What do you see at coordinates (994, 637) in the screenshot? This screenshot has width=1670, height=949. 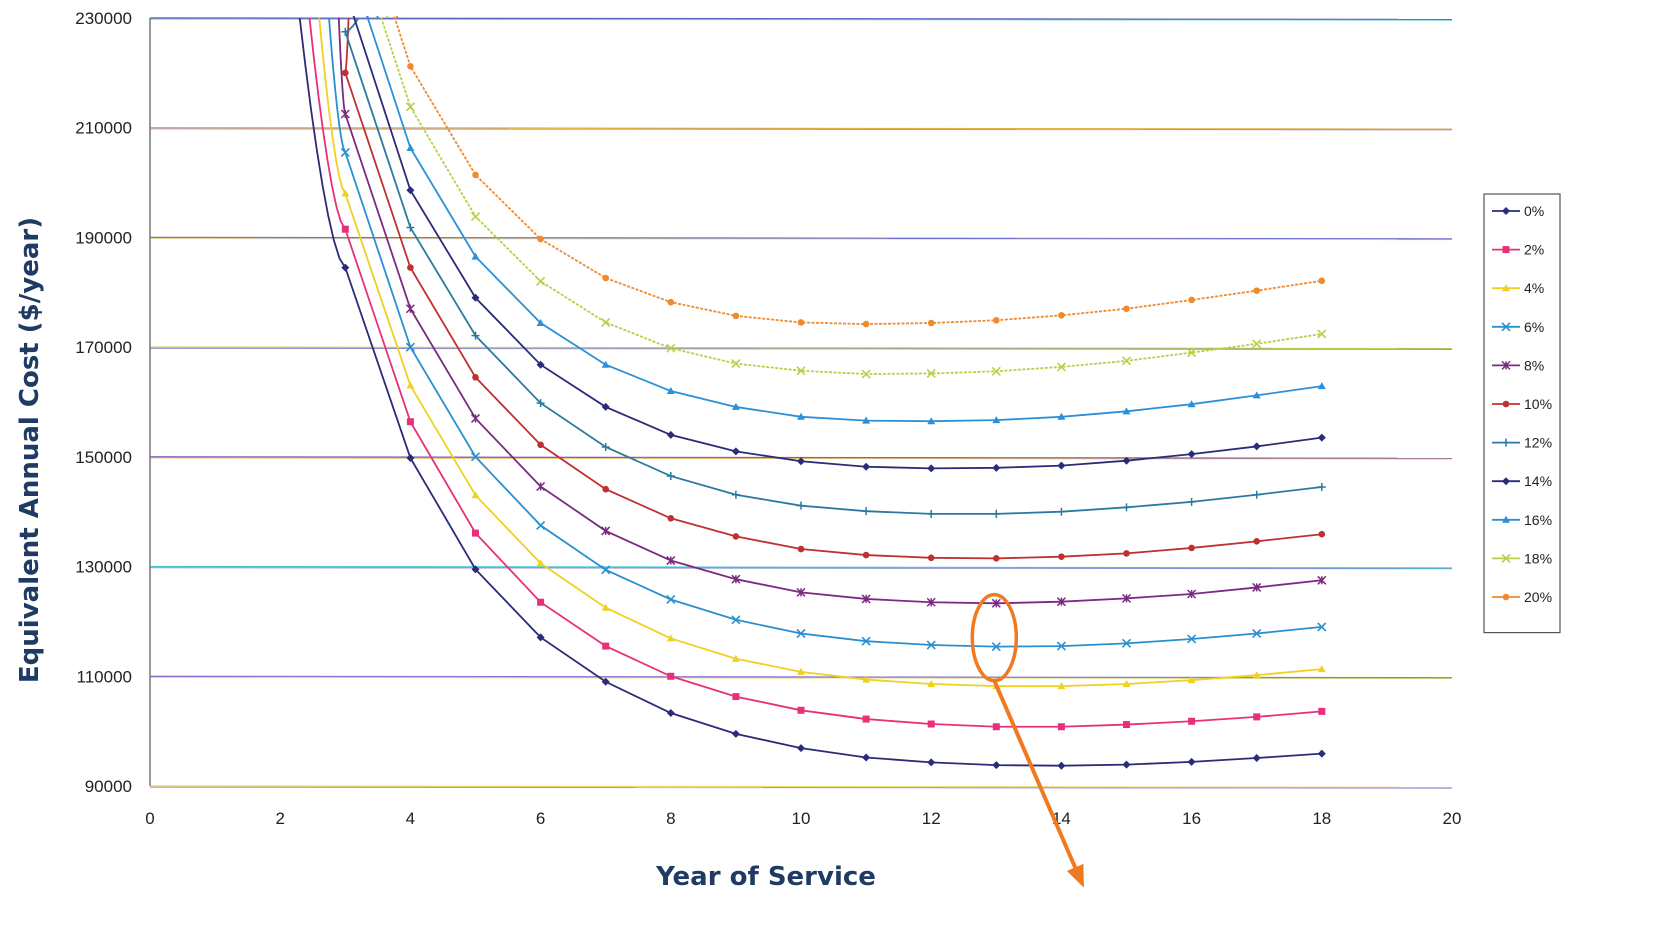 I see `highlight-ellipse` at bounding box center [994, 637].